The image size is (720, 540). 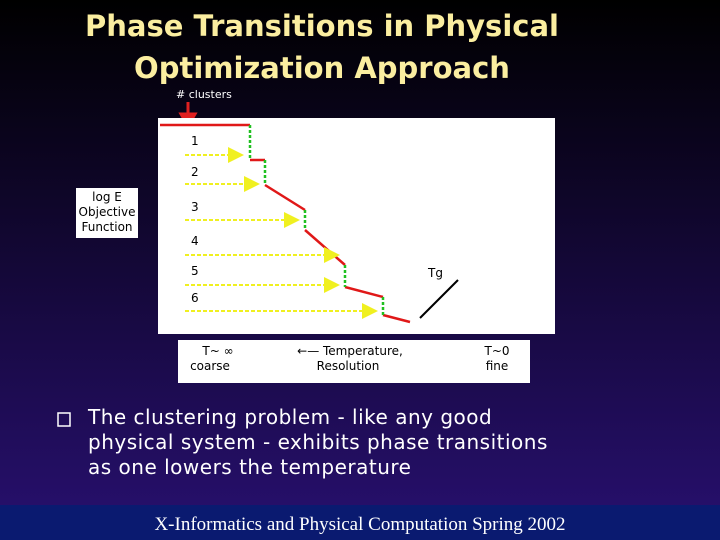 What do you see at coordinates (217, 351) in the screenshot?
I see `x-label: T~ ∞` at bounding box center [217, 351].